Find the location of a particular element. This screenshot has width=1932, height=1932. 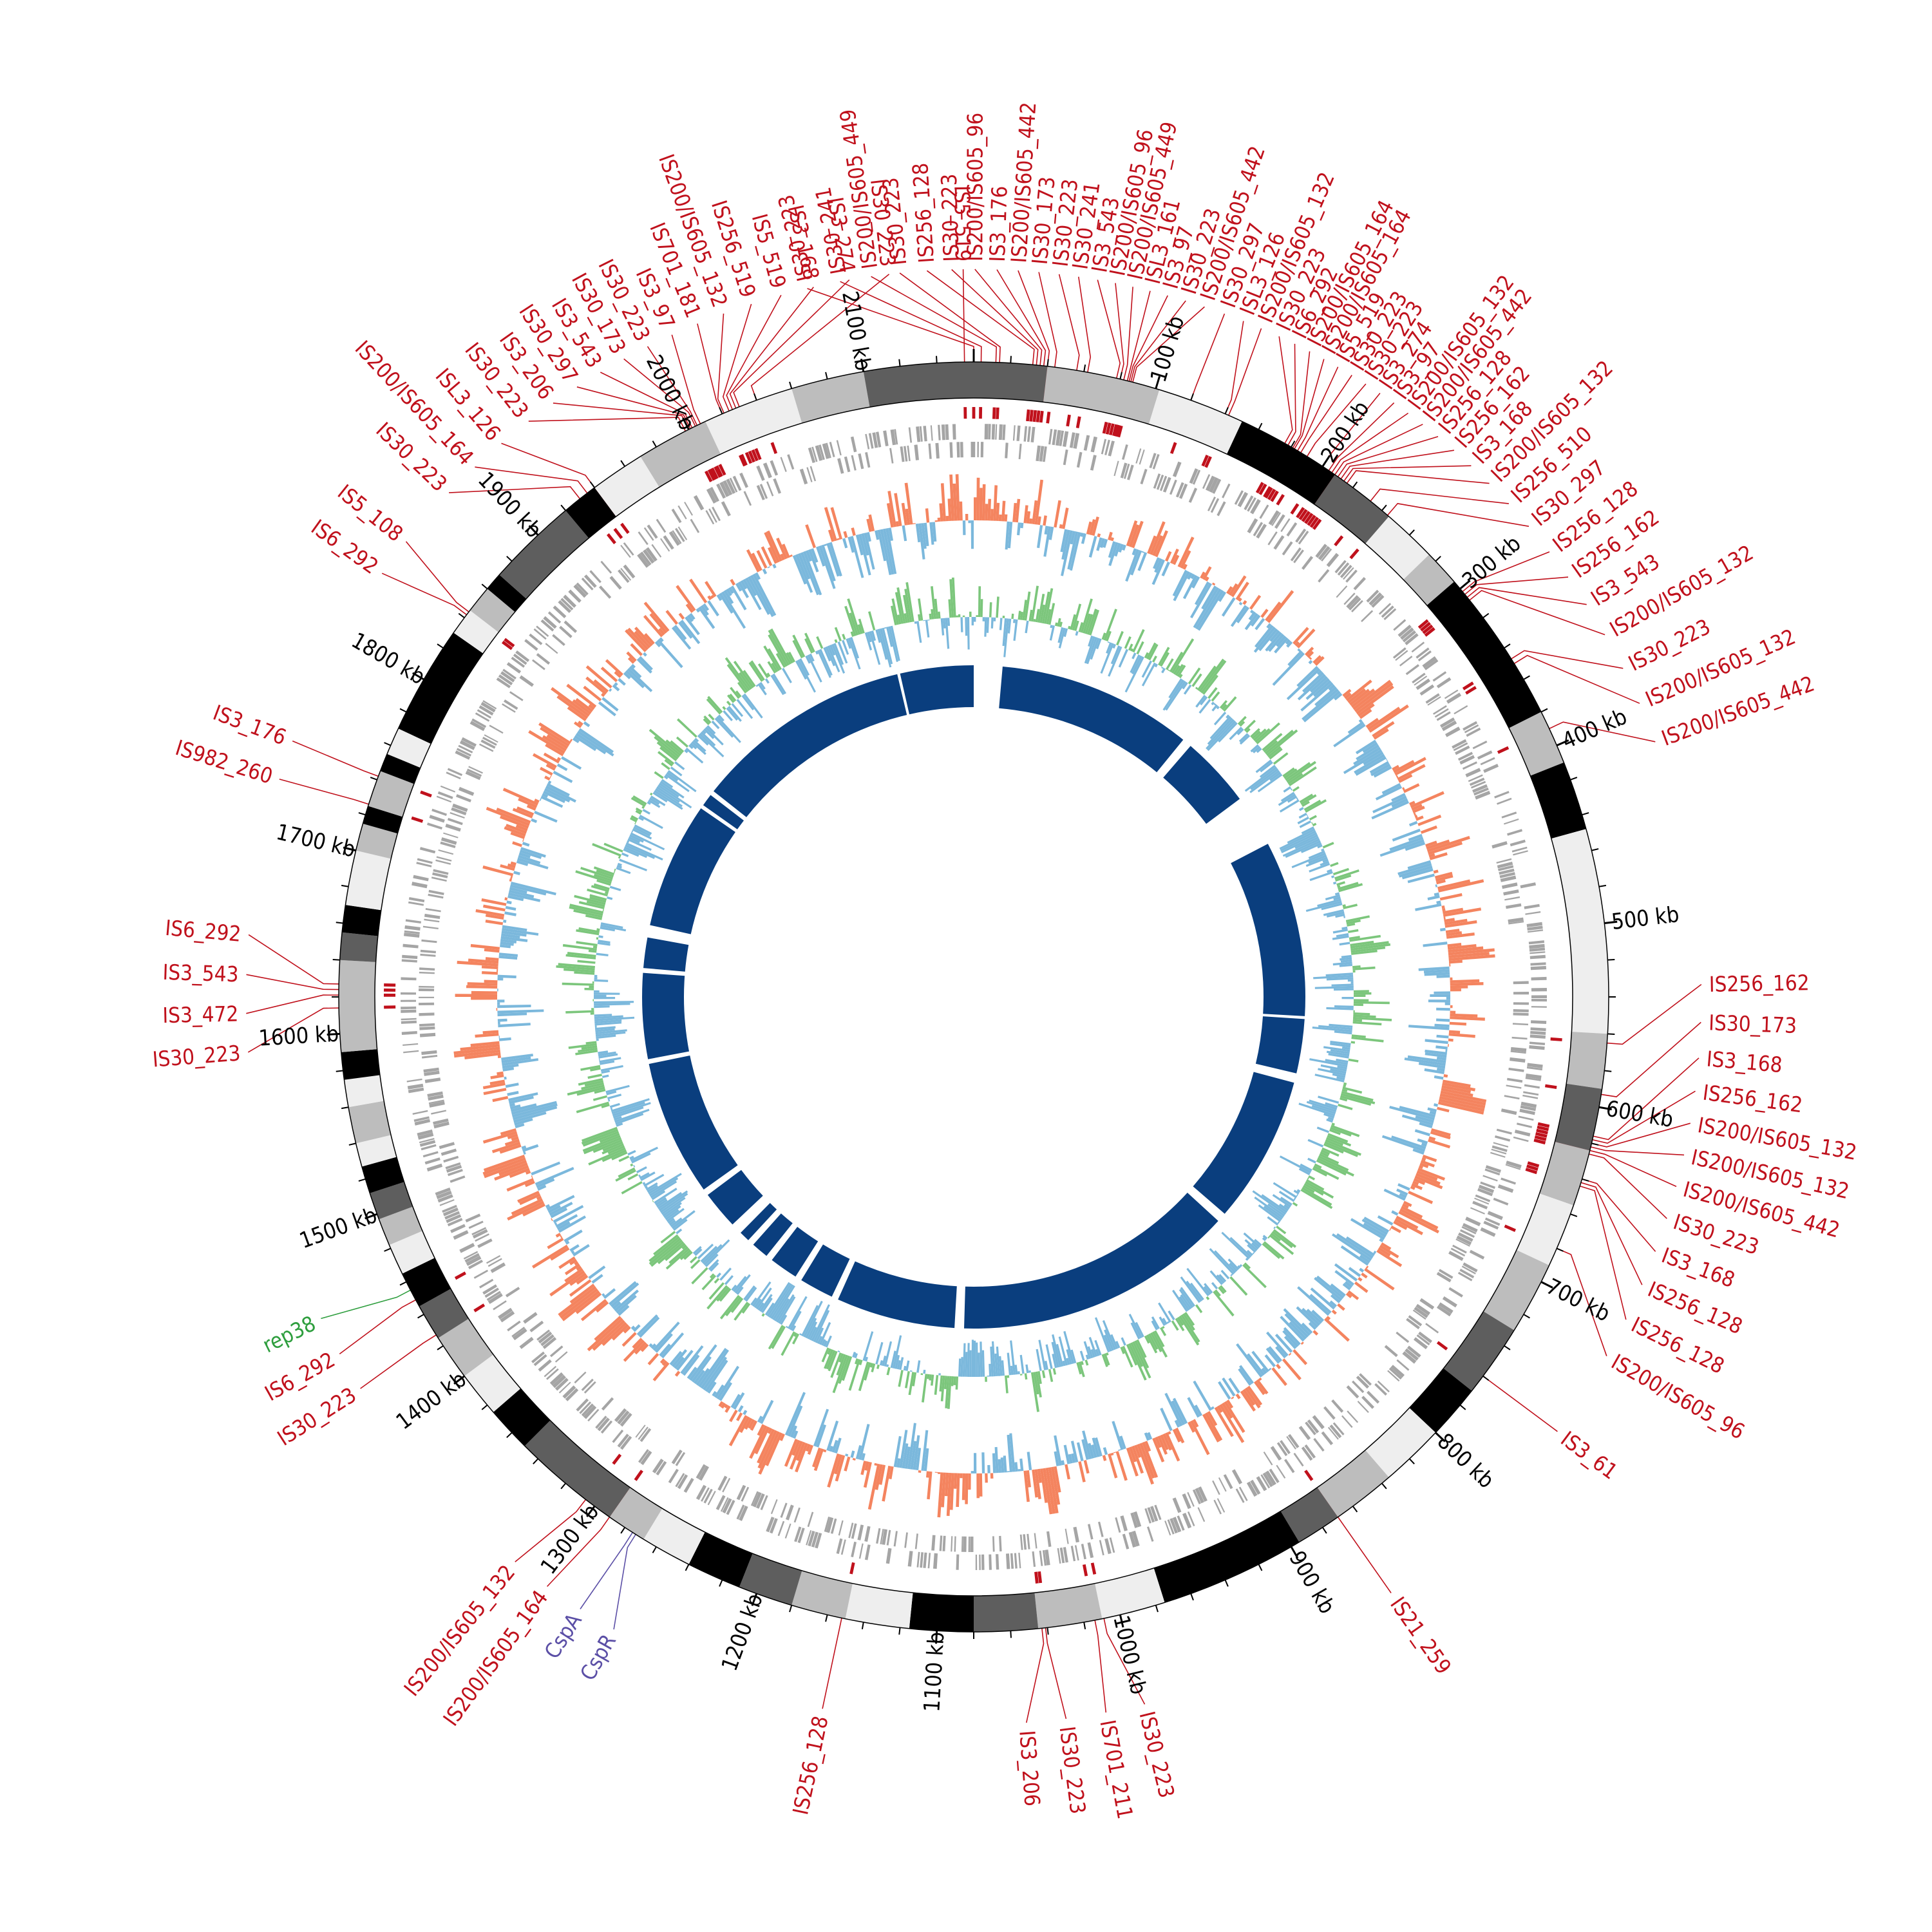

ideogram-band is located at coordinates (1281, 463).